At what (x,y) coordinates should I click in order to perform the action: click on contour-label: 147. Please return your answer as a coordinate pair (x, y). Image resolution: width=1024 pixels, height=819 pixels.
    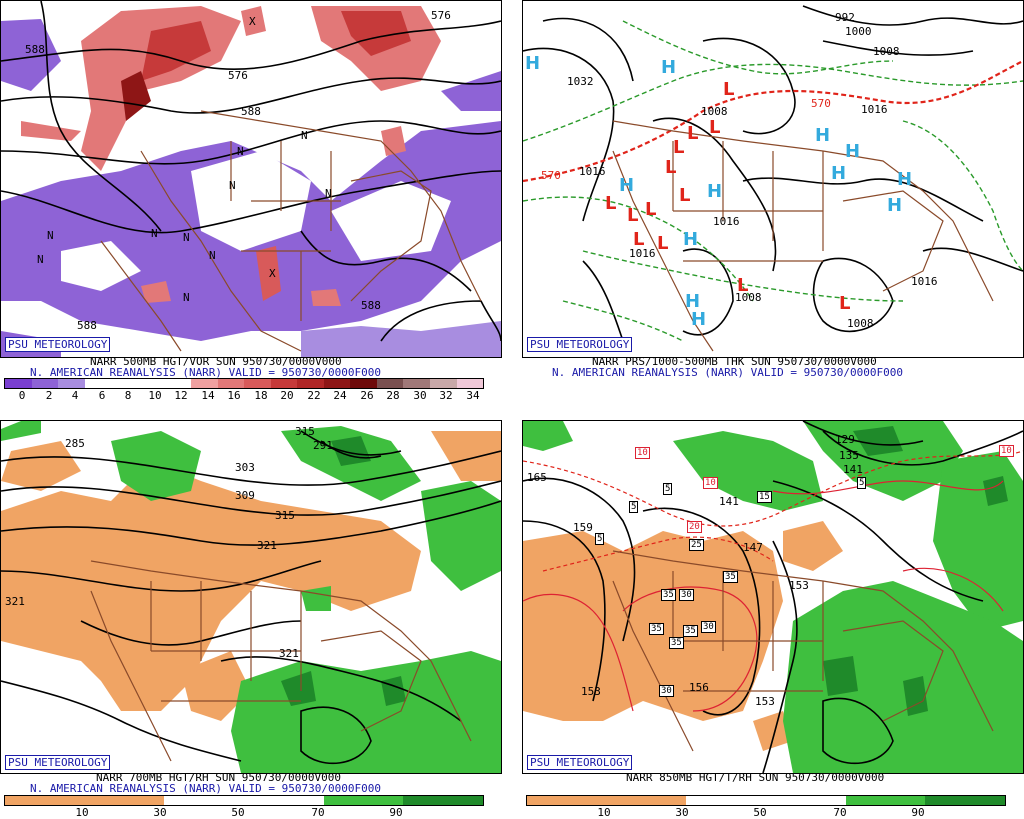
    Looking at the image, I should click on (753, 547).